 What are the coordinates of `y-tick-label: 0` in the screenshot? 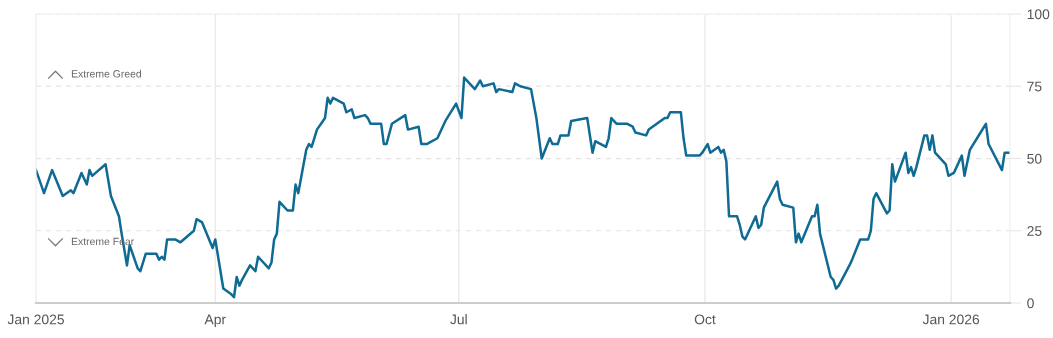 It's located at (1030, 303).